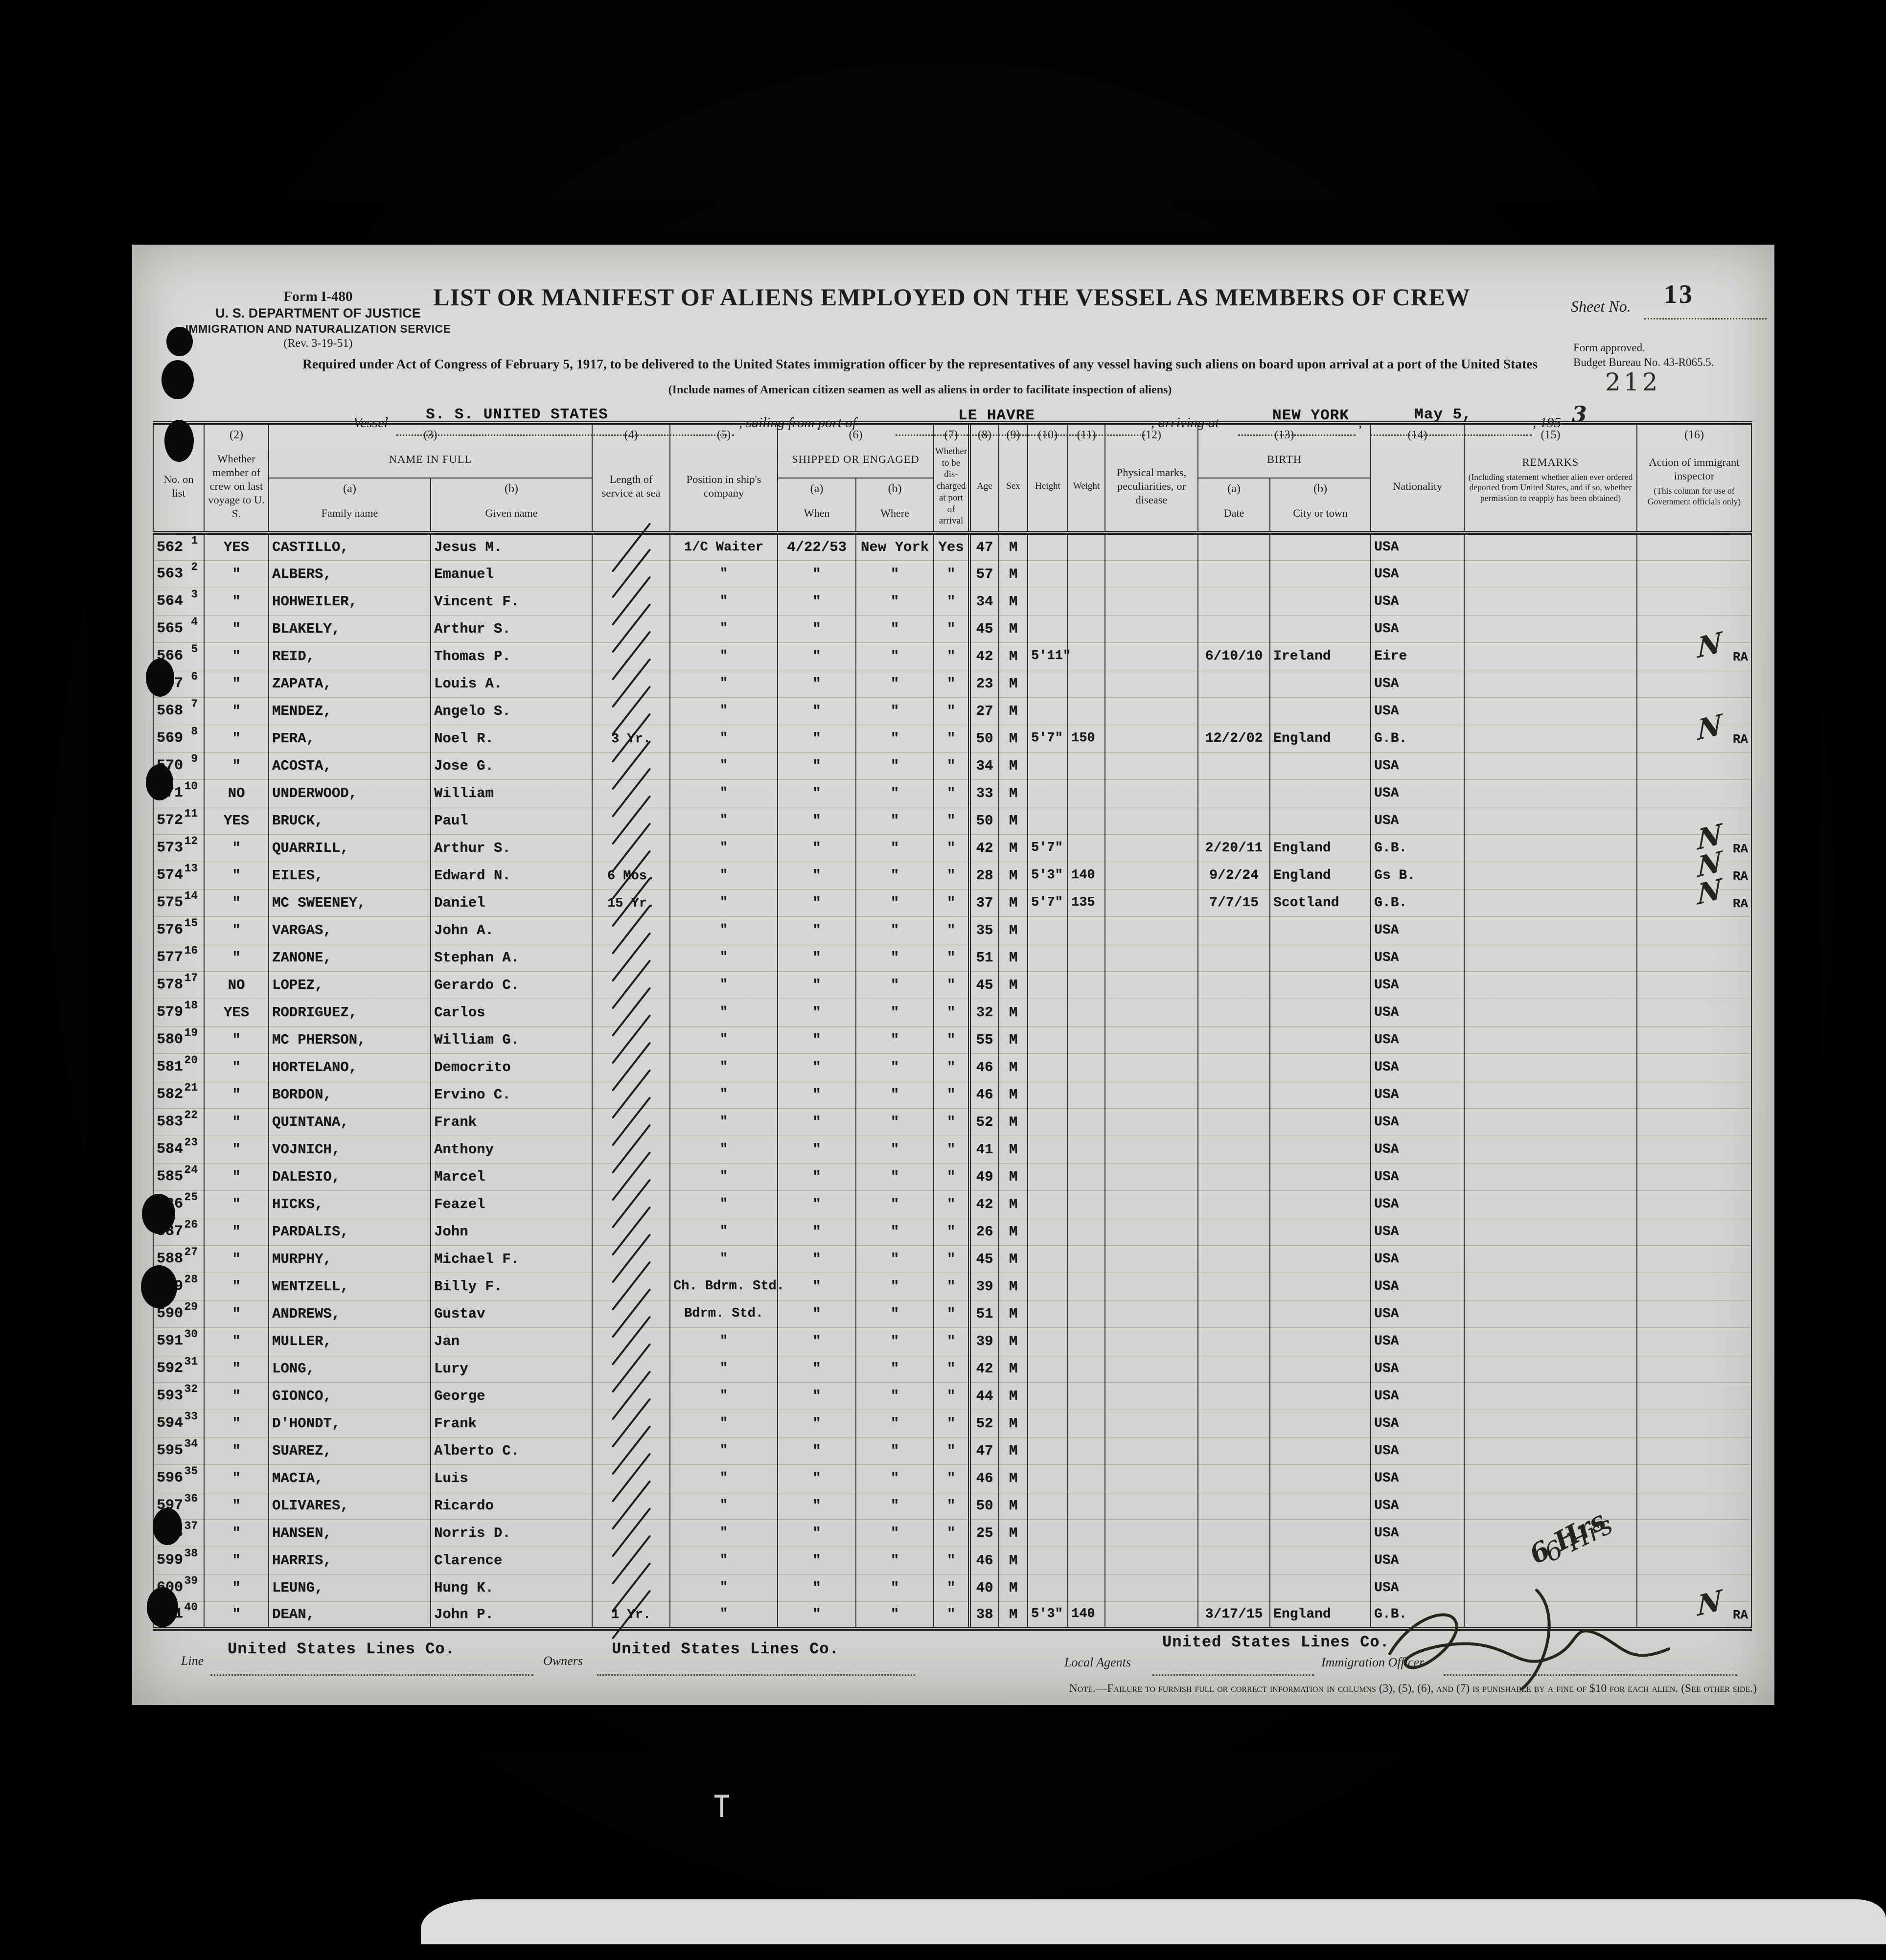 Image resolution: width=1886 pixels, height=1960 pixels. Describe the element at coordinates (817, 505) in the screenshot. I see `header-subcol-when: (a) When` at that location.